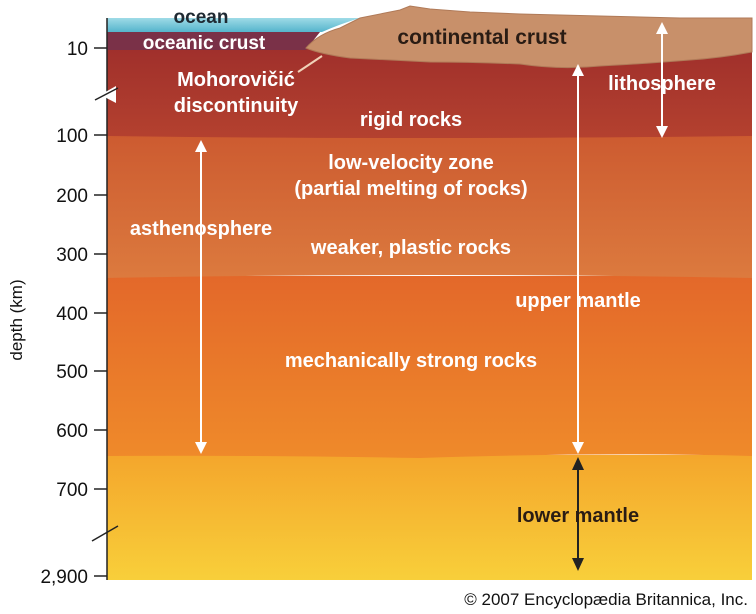  What do you see at coordinates (72, 314) in the screenshot?
I see `tick-label-400: 400` at bounding box center [72, 314].